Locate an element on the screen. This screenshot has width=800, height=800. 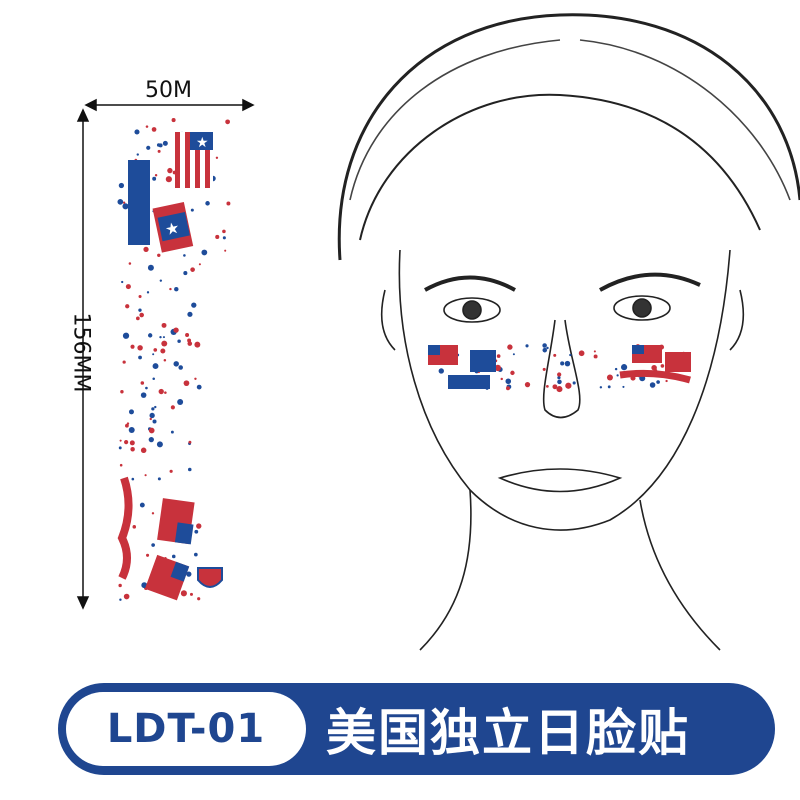
product-code-pill: LDT-01 is located at coordinates (186, 729).